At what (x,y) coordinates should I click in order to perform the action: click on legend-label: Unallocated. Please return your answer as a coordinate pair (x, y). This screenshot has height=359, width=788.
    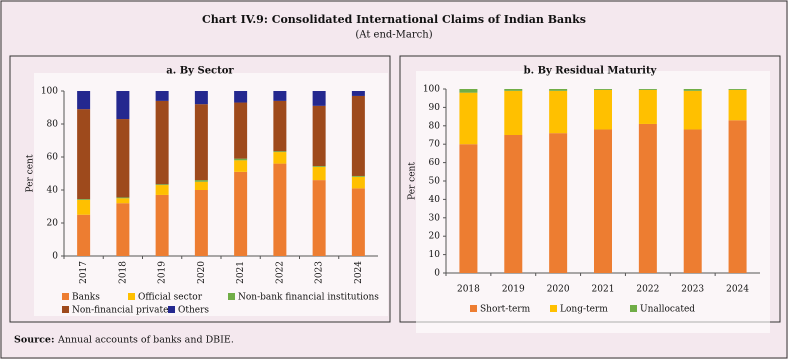
    Looking at the image, I should click on (667, 310).